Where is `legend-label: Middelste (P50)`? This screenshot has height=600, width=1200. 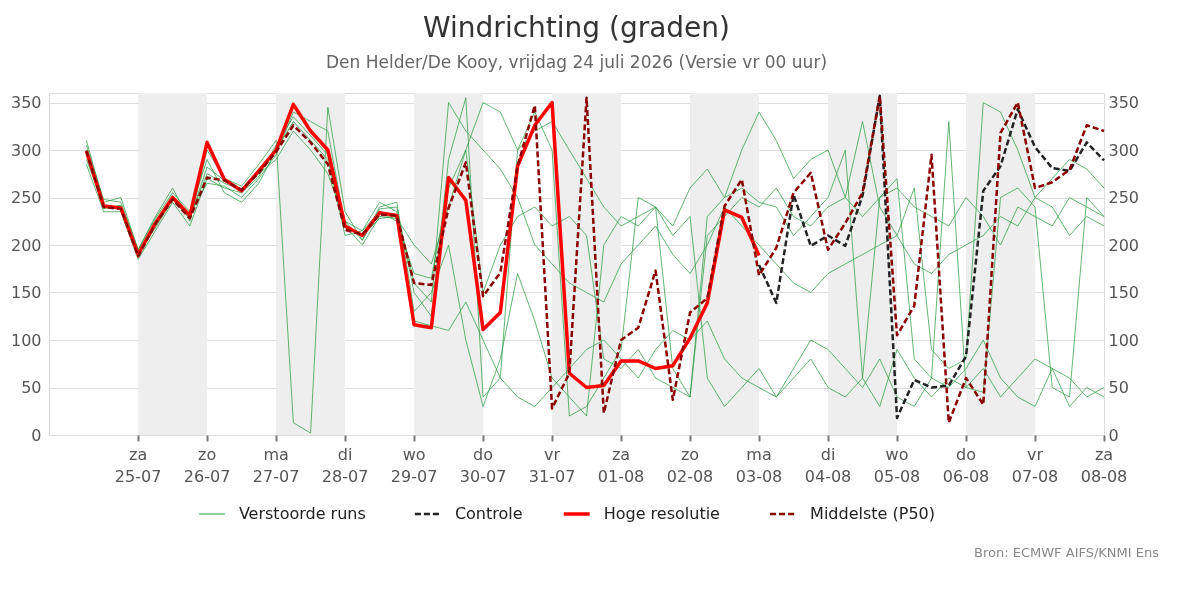
legend-label: Middelste (P50) is located at coordinates (872, 513).